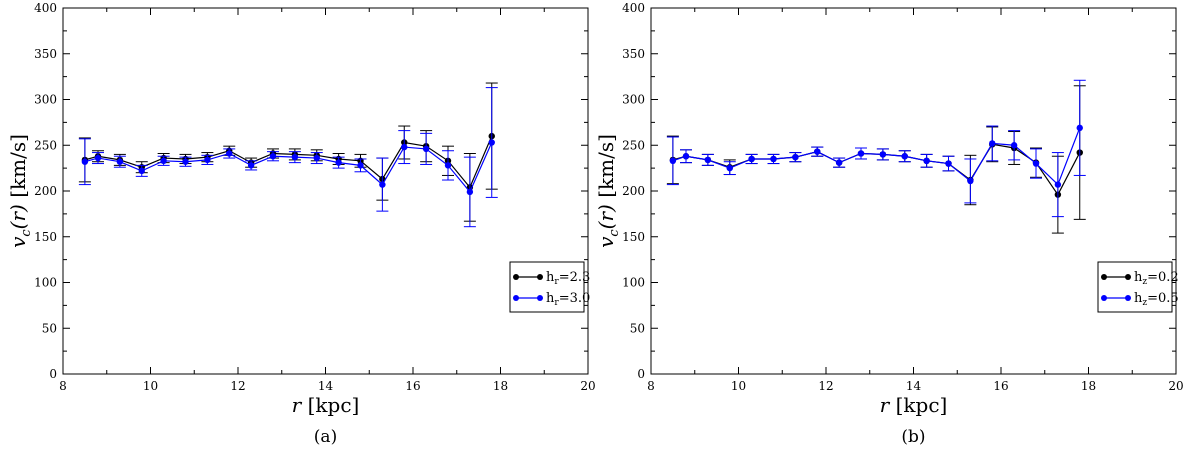 This screenshot has width=1200, height=452. I want to click on chart-b-legend-box, so click(1135, 287).